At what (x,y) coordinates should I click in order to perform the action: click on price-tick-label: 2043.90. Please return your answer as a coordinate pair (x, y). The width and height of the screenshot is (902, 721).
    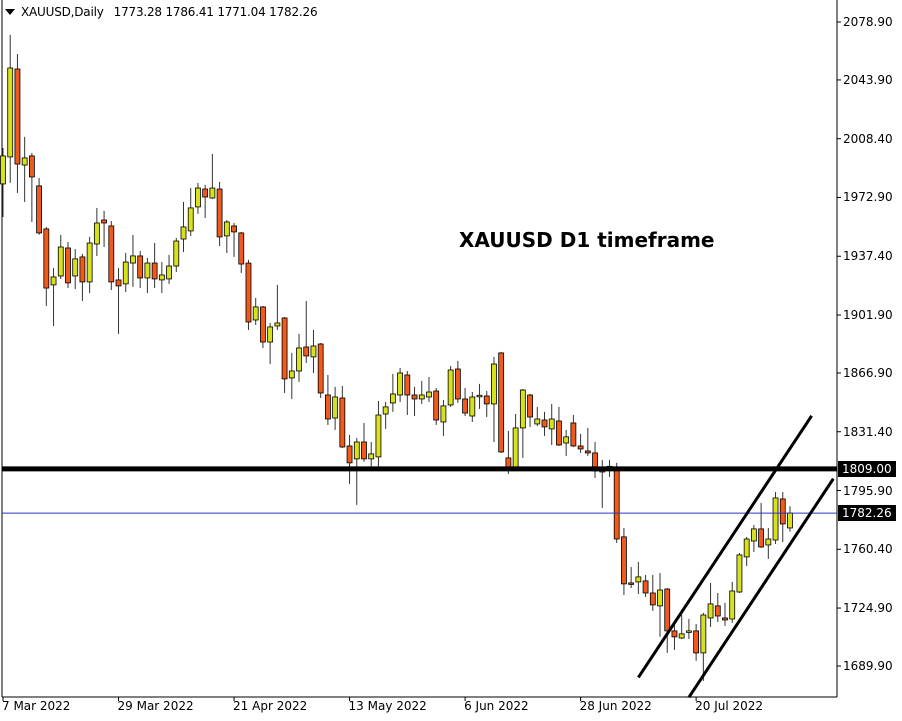
    Looking at the image, I should click on (868, 79).